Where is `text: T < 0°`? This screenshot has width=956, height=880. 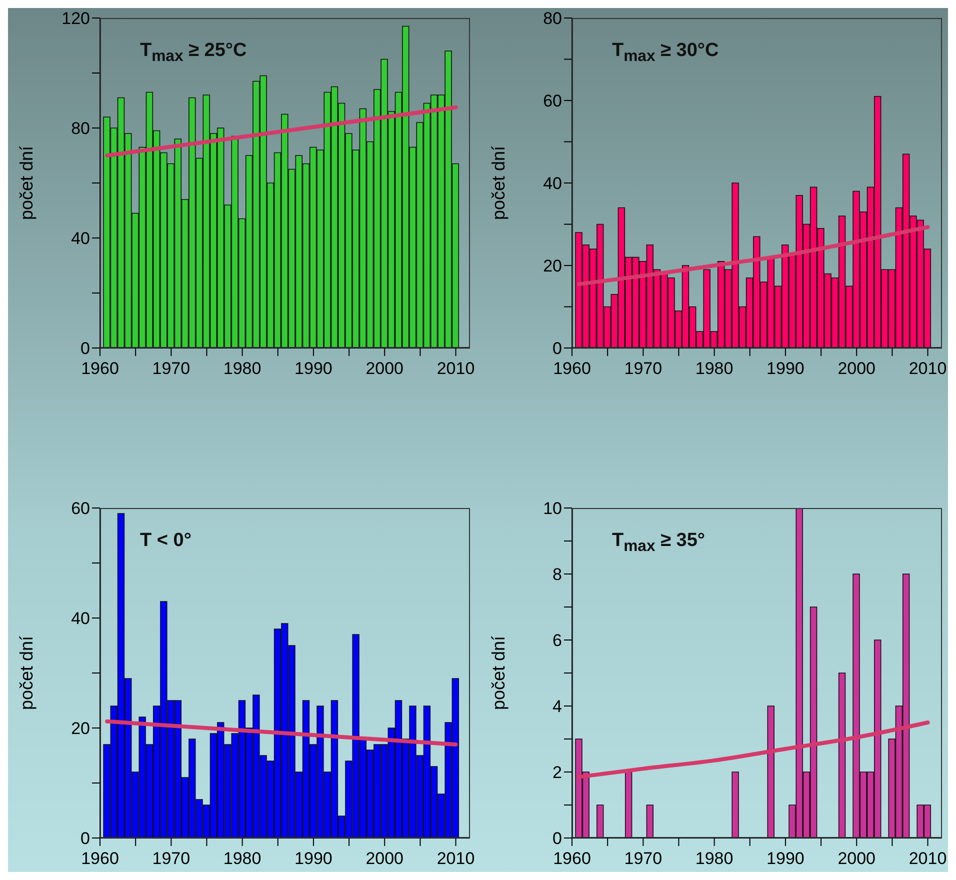 text: T < 0° is located at coordinates (166, 541).